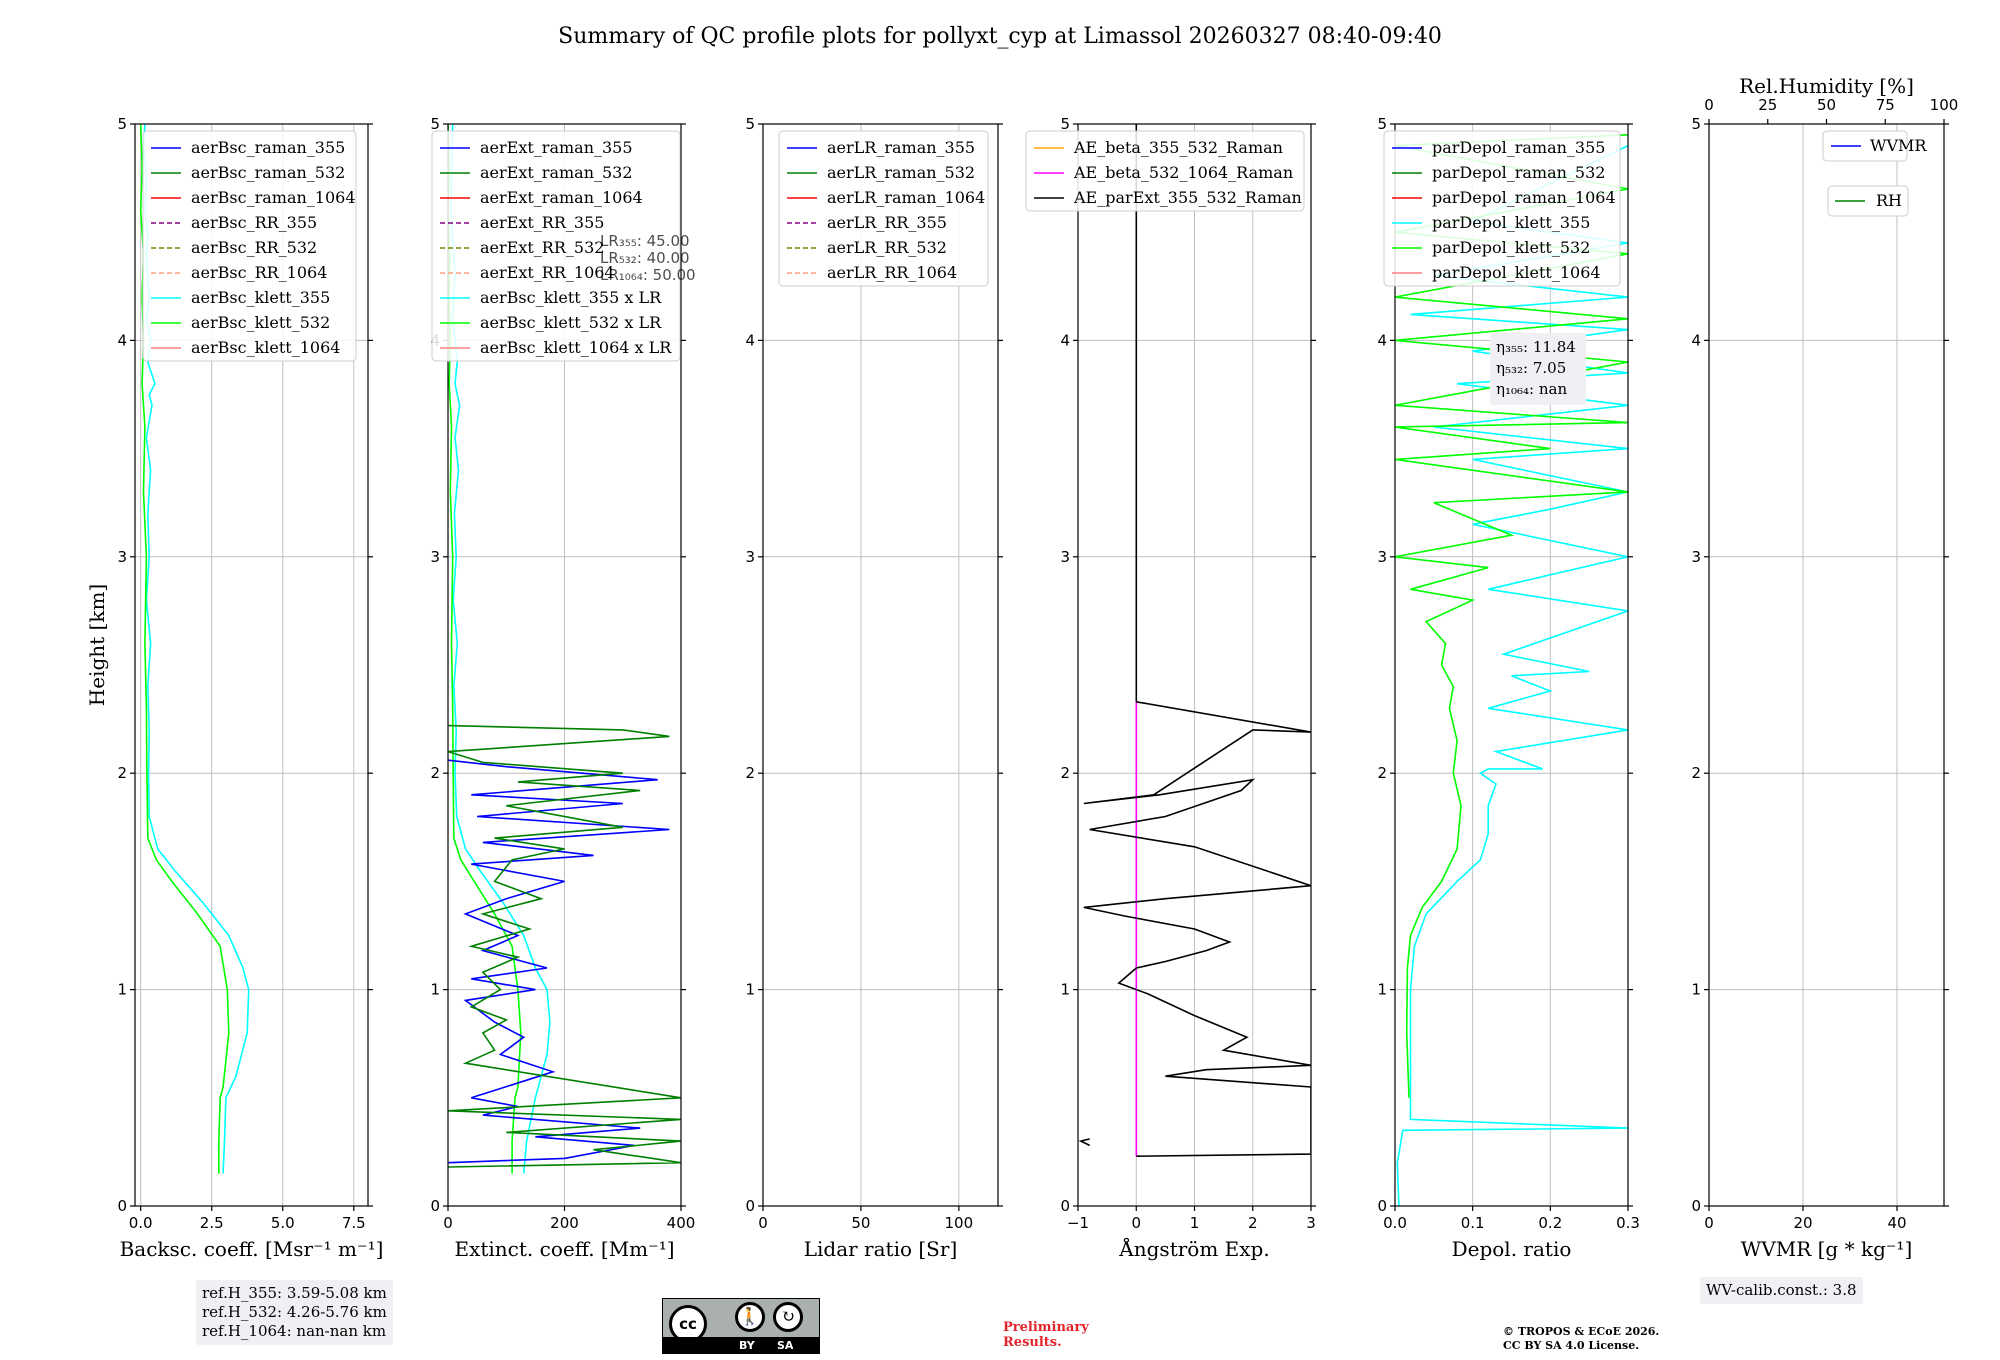 The image size is (2000, 1360). I want to click on ref-height-1064: ref.H_1064: nan-nan km, so click(294, 1331).